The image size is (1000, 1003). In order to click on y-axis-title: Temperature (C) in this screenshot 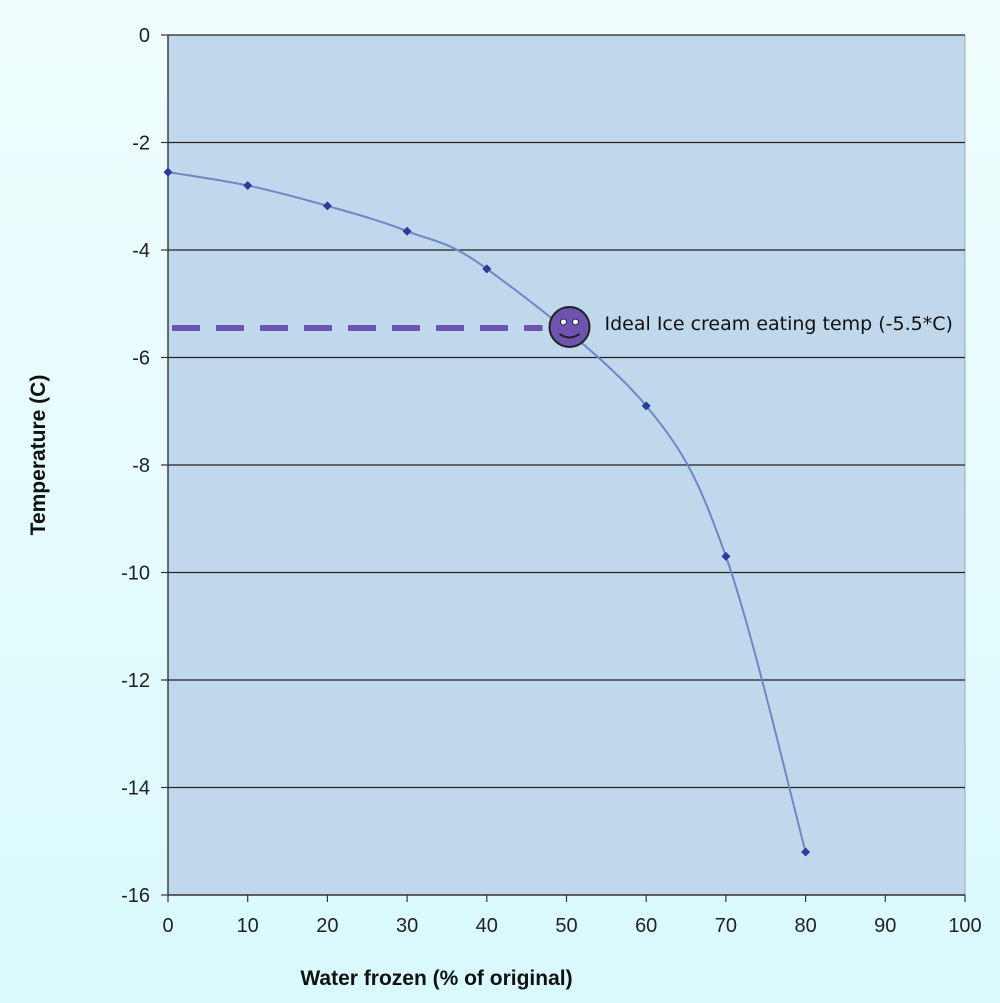, I will do `click(38, 455)`.